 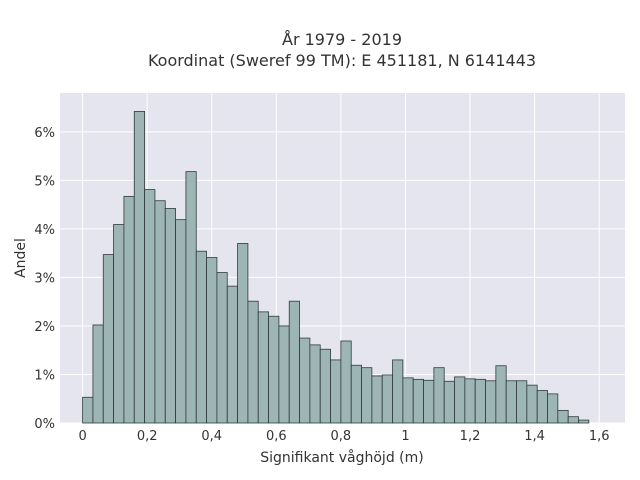 I want to click on y-tick-label: 5%, so click(x=44, y=181).